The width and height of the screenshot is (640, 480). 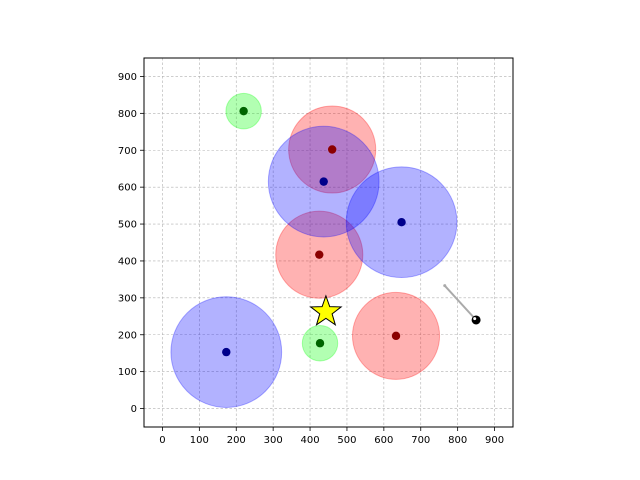 I want to click on y-tick-label: 200, so click(x=127, y=335).